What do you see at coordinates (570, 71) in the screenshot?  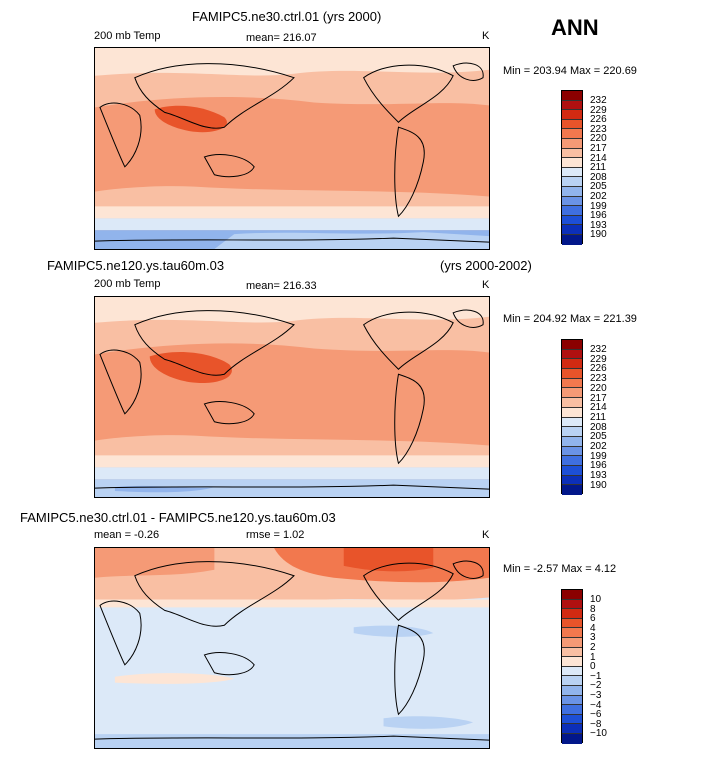 I see `panel-1-minmax: Min = 203.94 Max = 220.69` at bounding box center [570, 71].